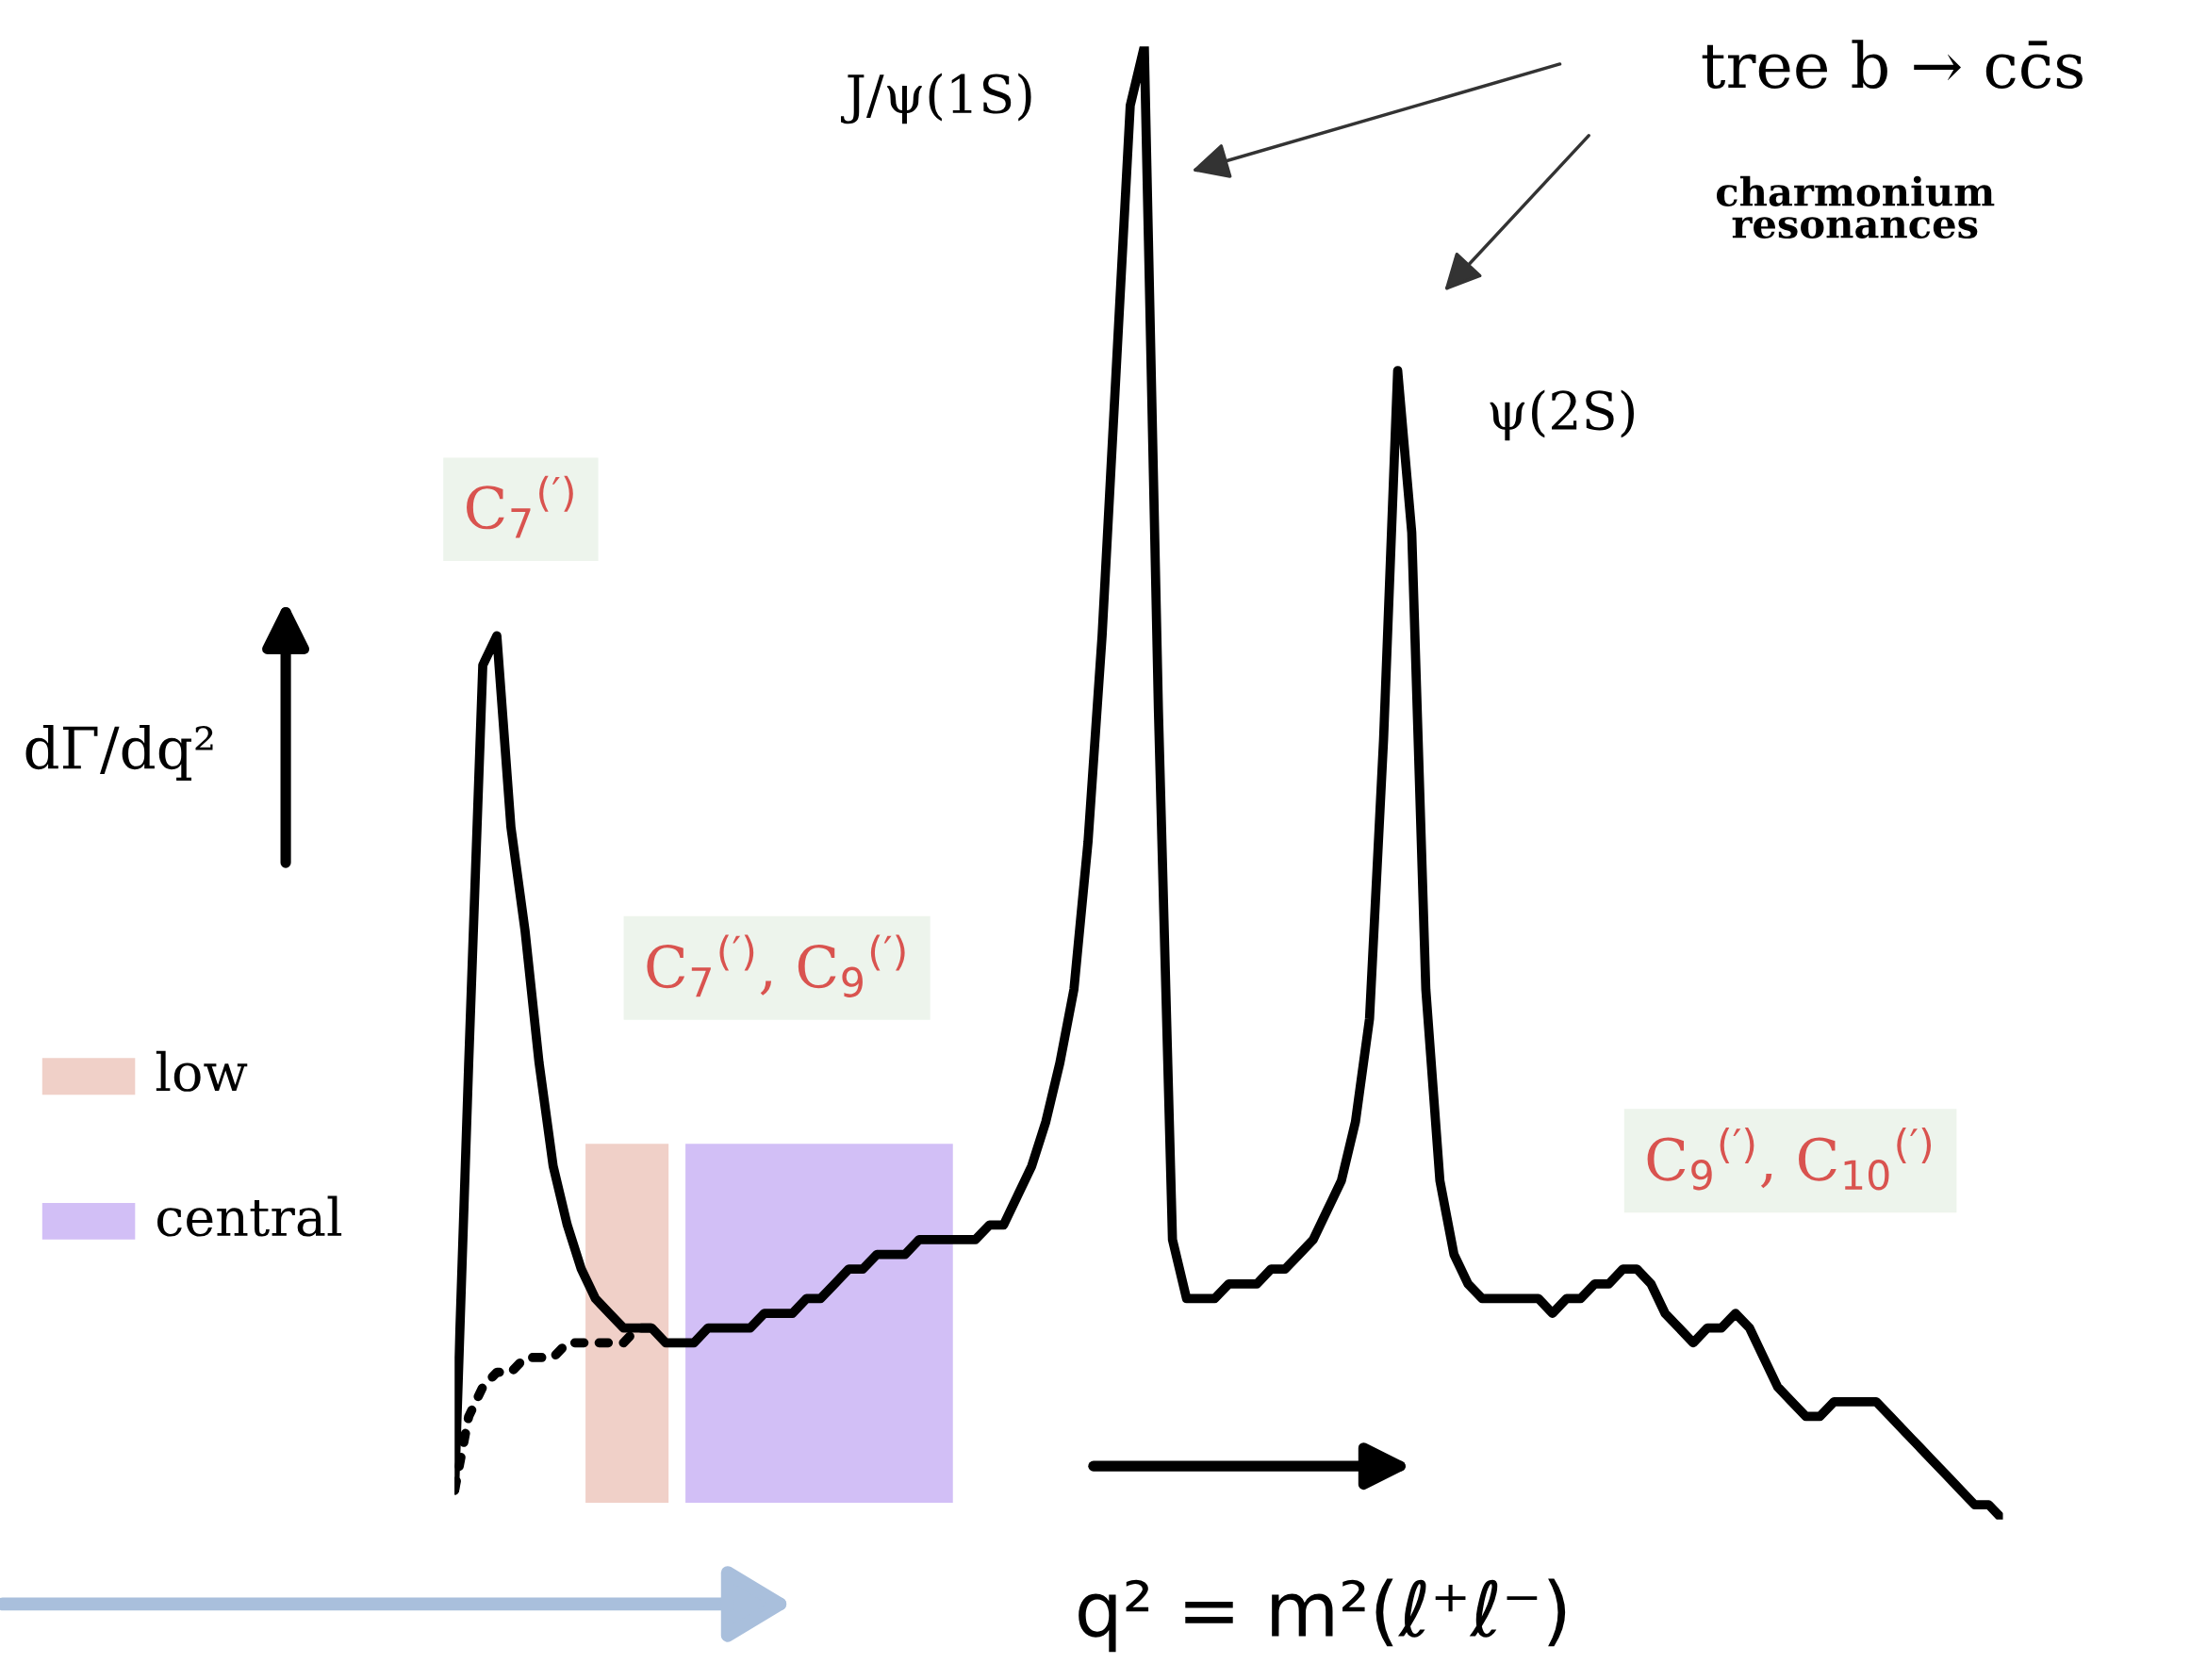 The width and height of the screenshot is (2207, 1680). Describe the element at coordinates (520, 506) in the screenshot. I see `annotation: C$_{7}$$^{(′)}$` at that location.